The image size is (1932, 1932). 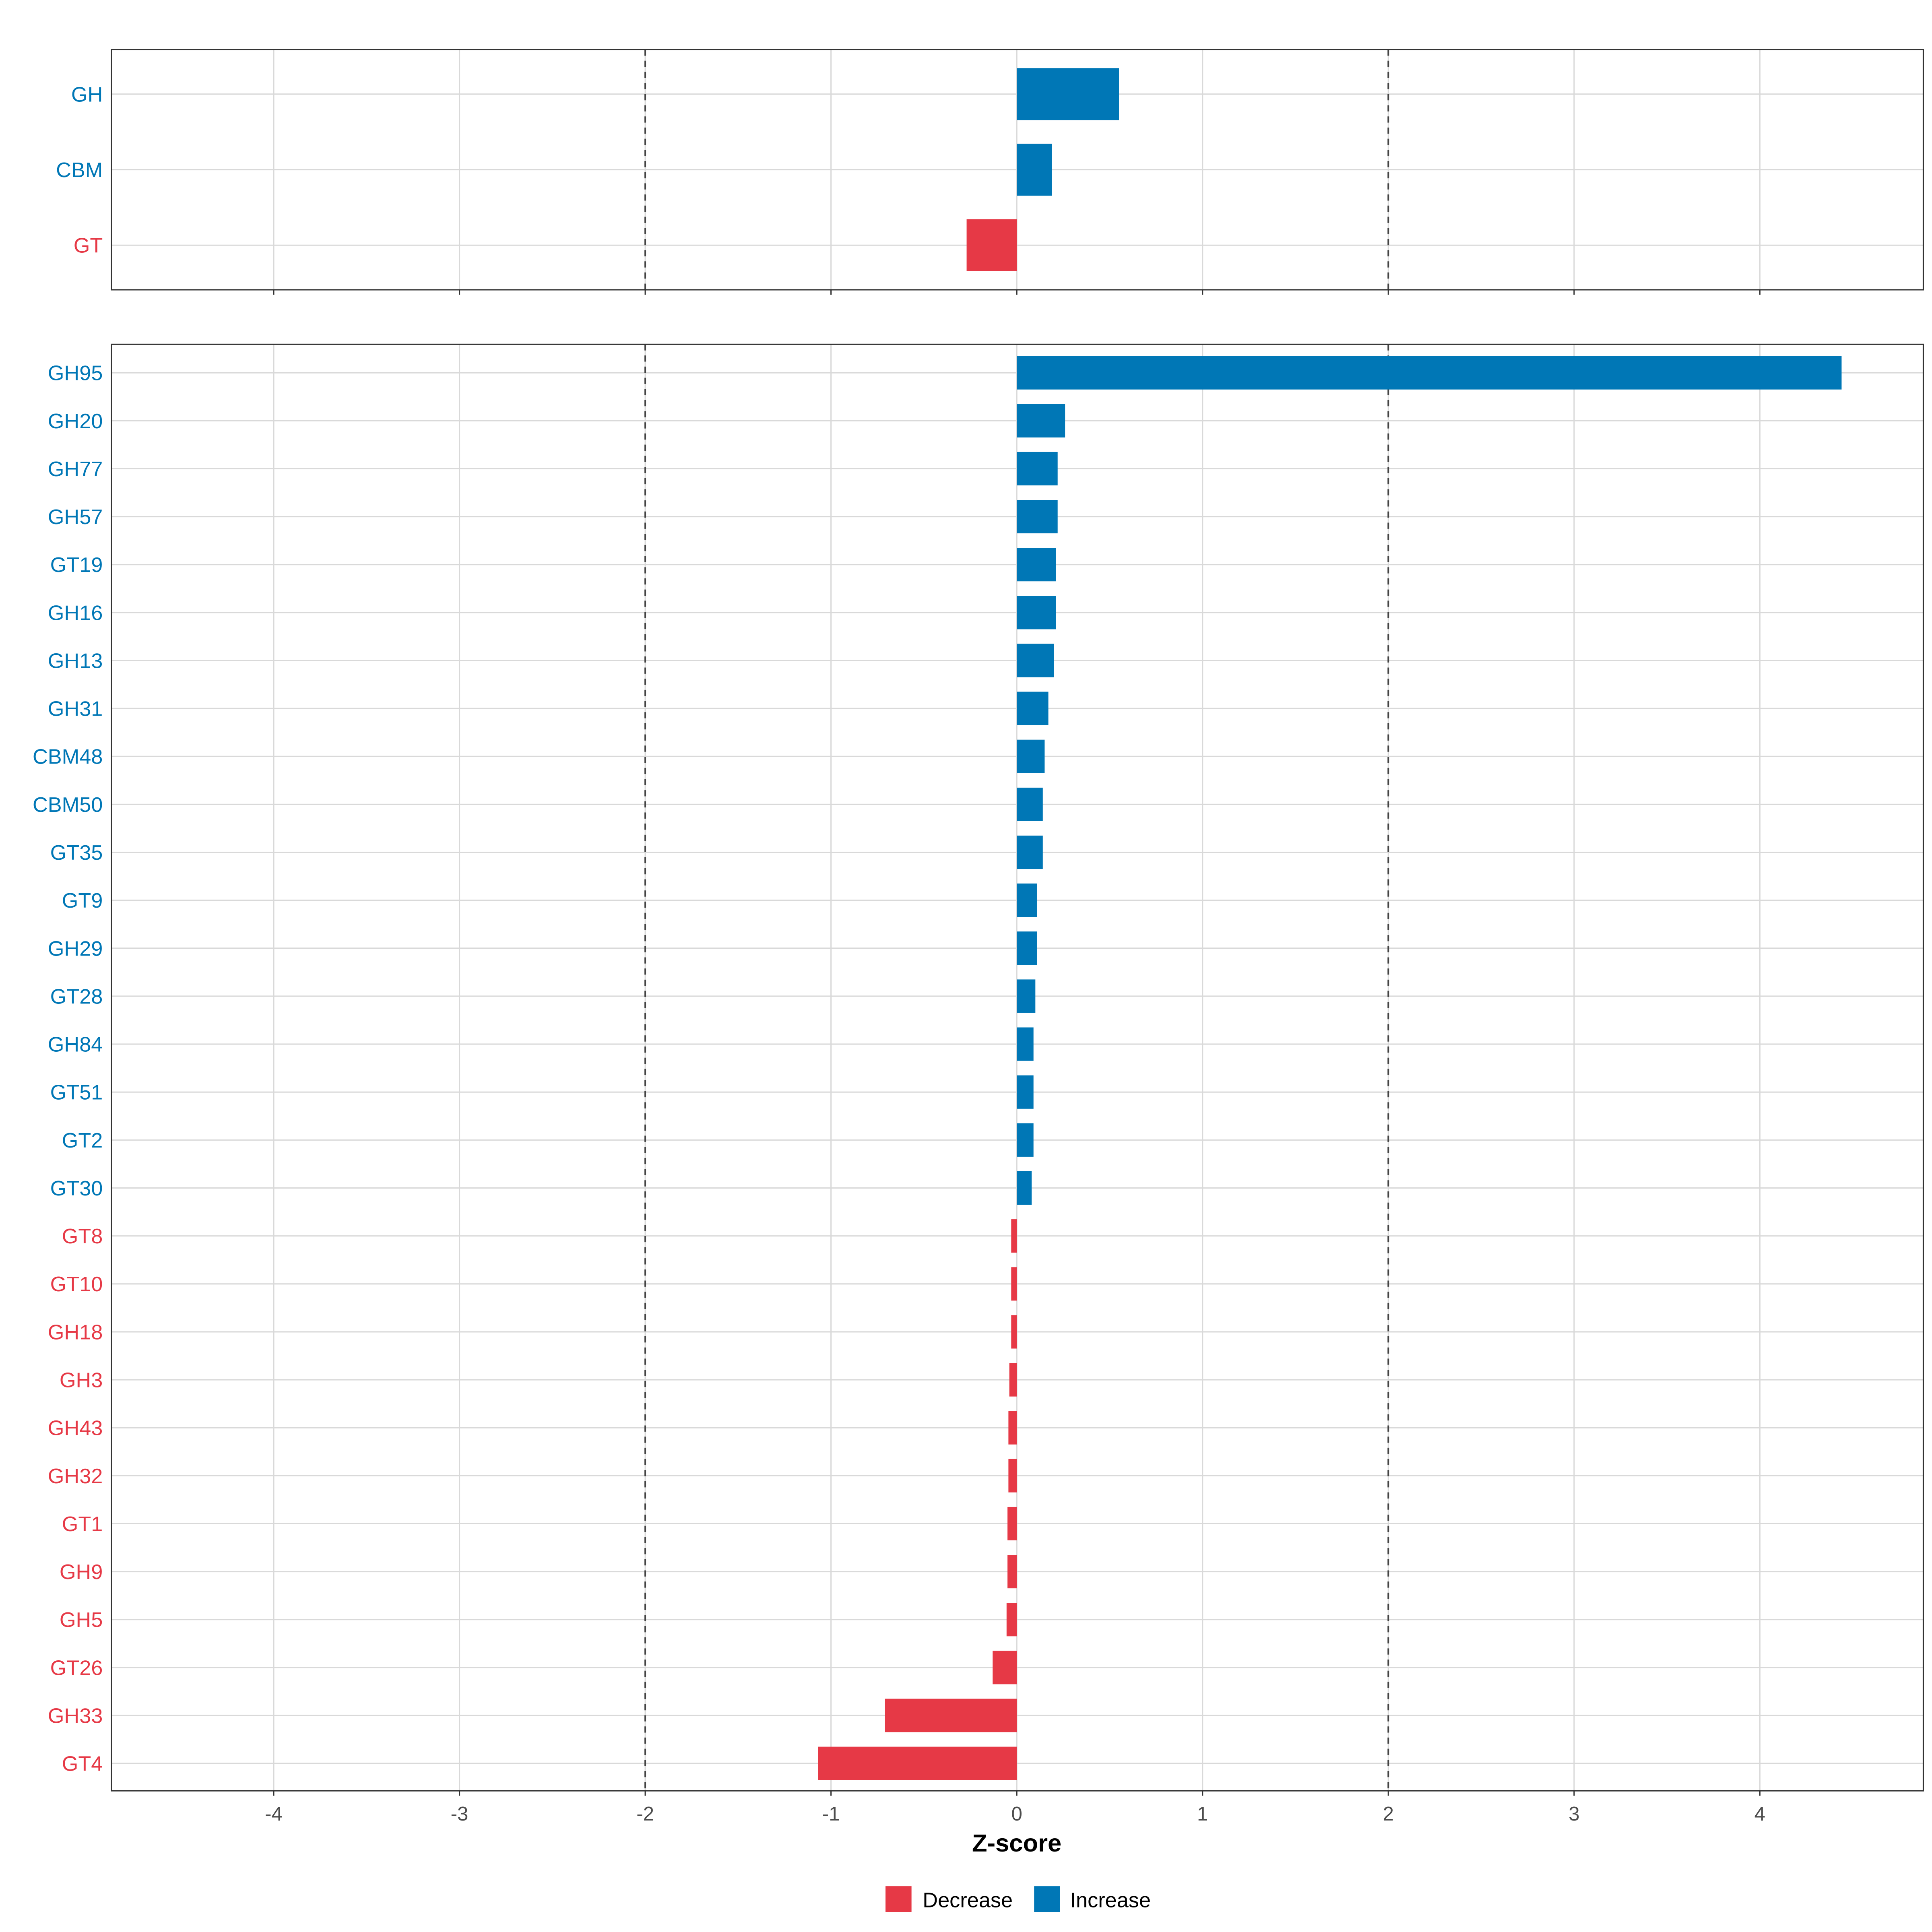 What do you see at coordinates (1014, 1236) in the screenshot?
I see `bar-GT8` at bounding box center [1014, 1236].